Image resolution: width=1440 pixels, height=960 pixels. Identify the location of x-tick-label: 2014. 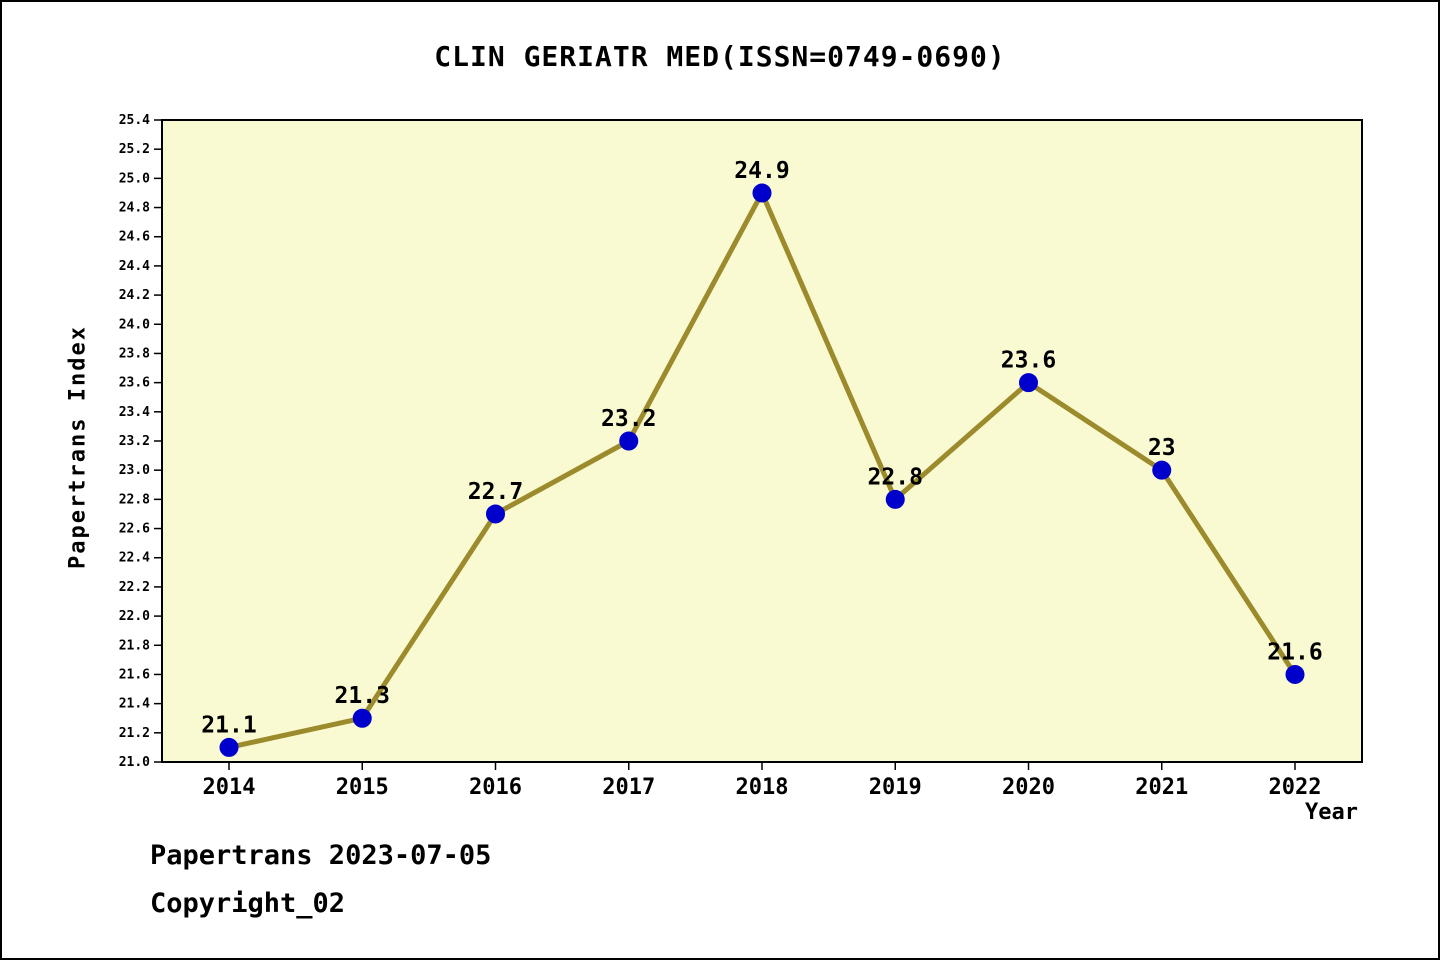
(229, 787).